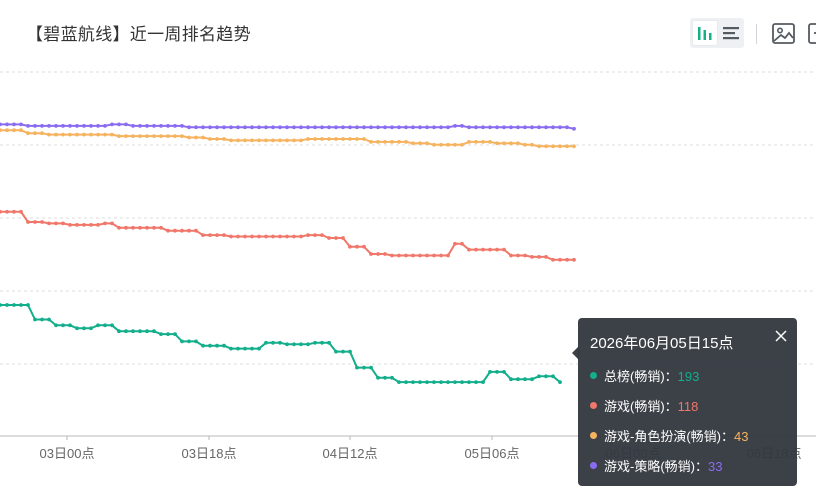 This screenshot has width=816, height=488. Describe the element at coordinates (731, 33) in the screenshot. I see `list-view-button` at that location.